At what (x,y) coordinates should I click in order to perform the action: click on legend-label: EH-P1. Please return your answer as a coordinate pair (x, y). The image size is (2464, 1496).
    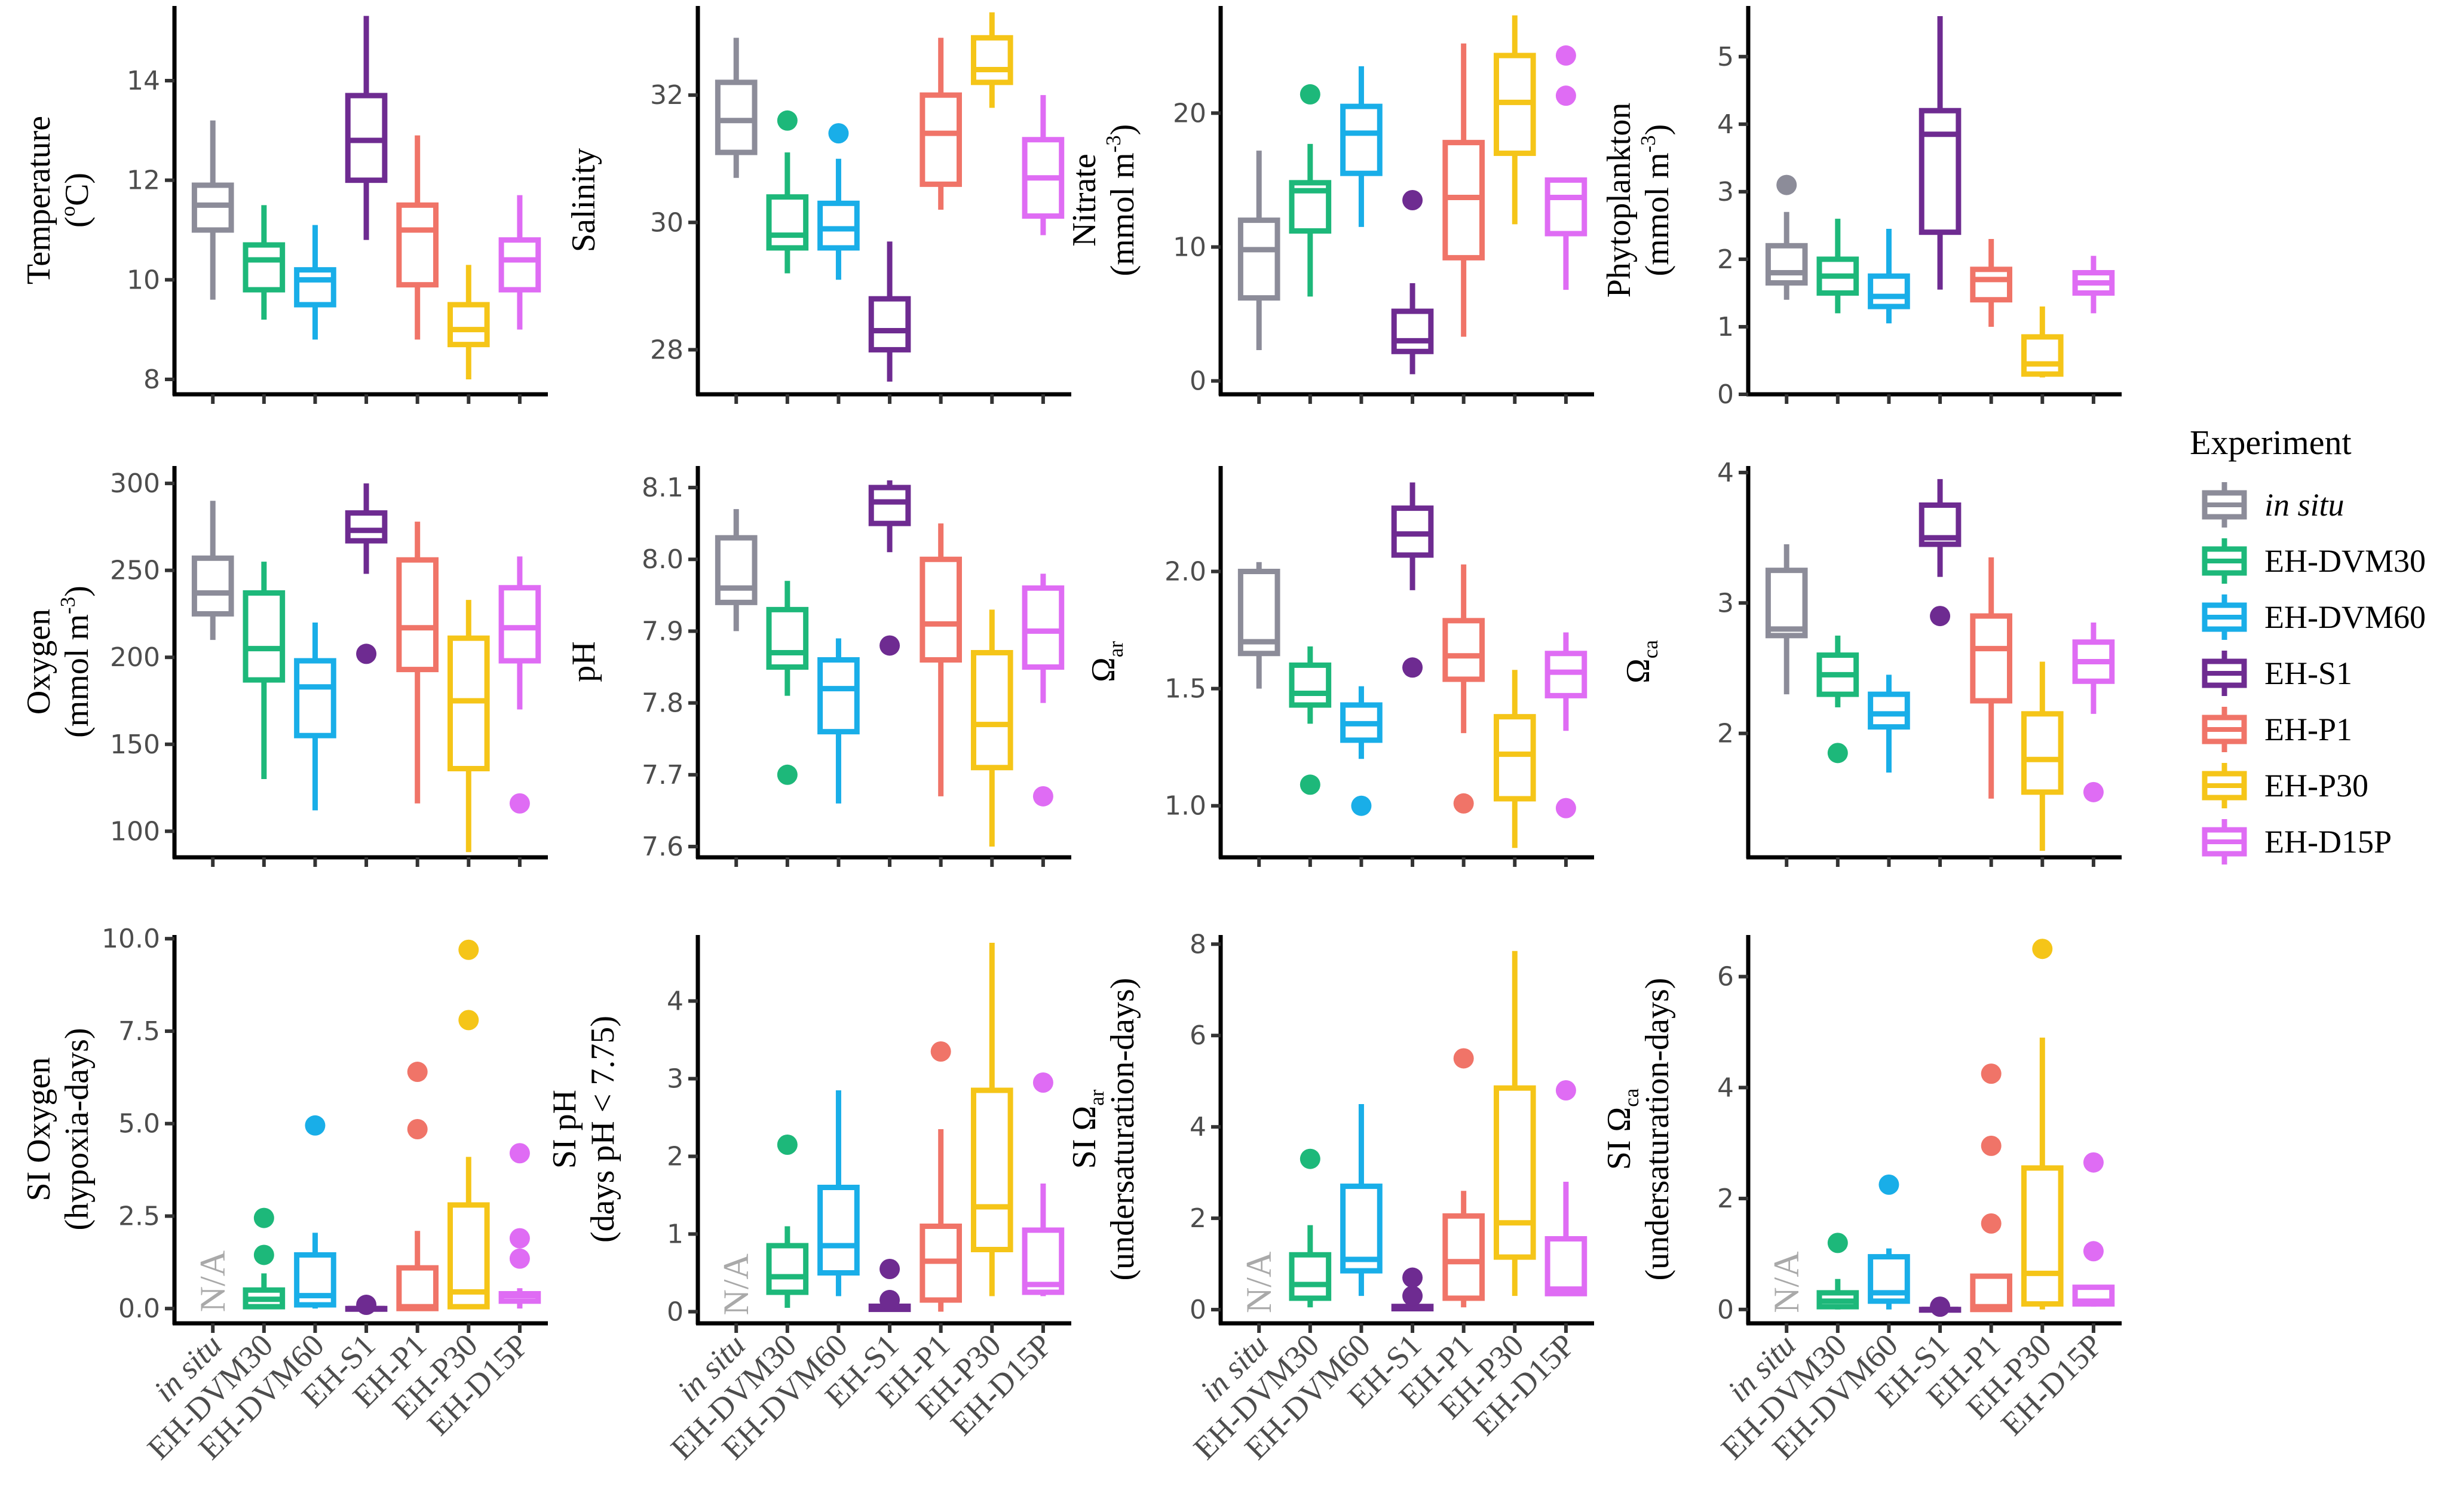
    Looking at the image, I should click on (2308, 729).